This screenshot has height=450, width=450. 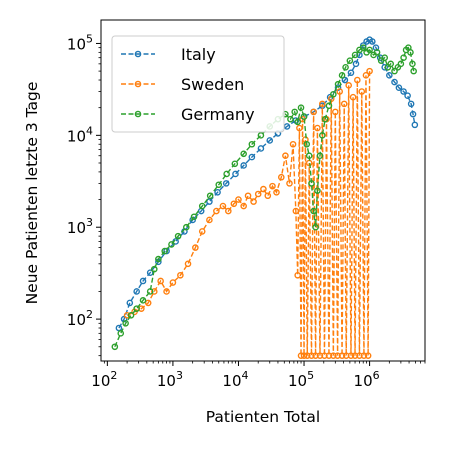 I want to click on legend-item-sweden: Sweden, so click(x=182, y=84).